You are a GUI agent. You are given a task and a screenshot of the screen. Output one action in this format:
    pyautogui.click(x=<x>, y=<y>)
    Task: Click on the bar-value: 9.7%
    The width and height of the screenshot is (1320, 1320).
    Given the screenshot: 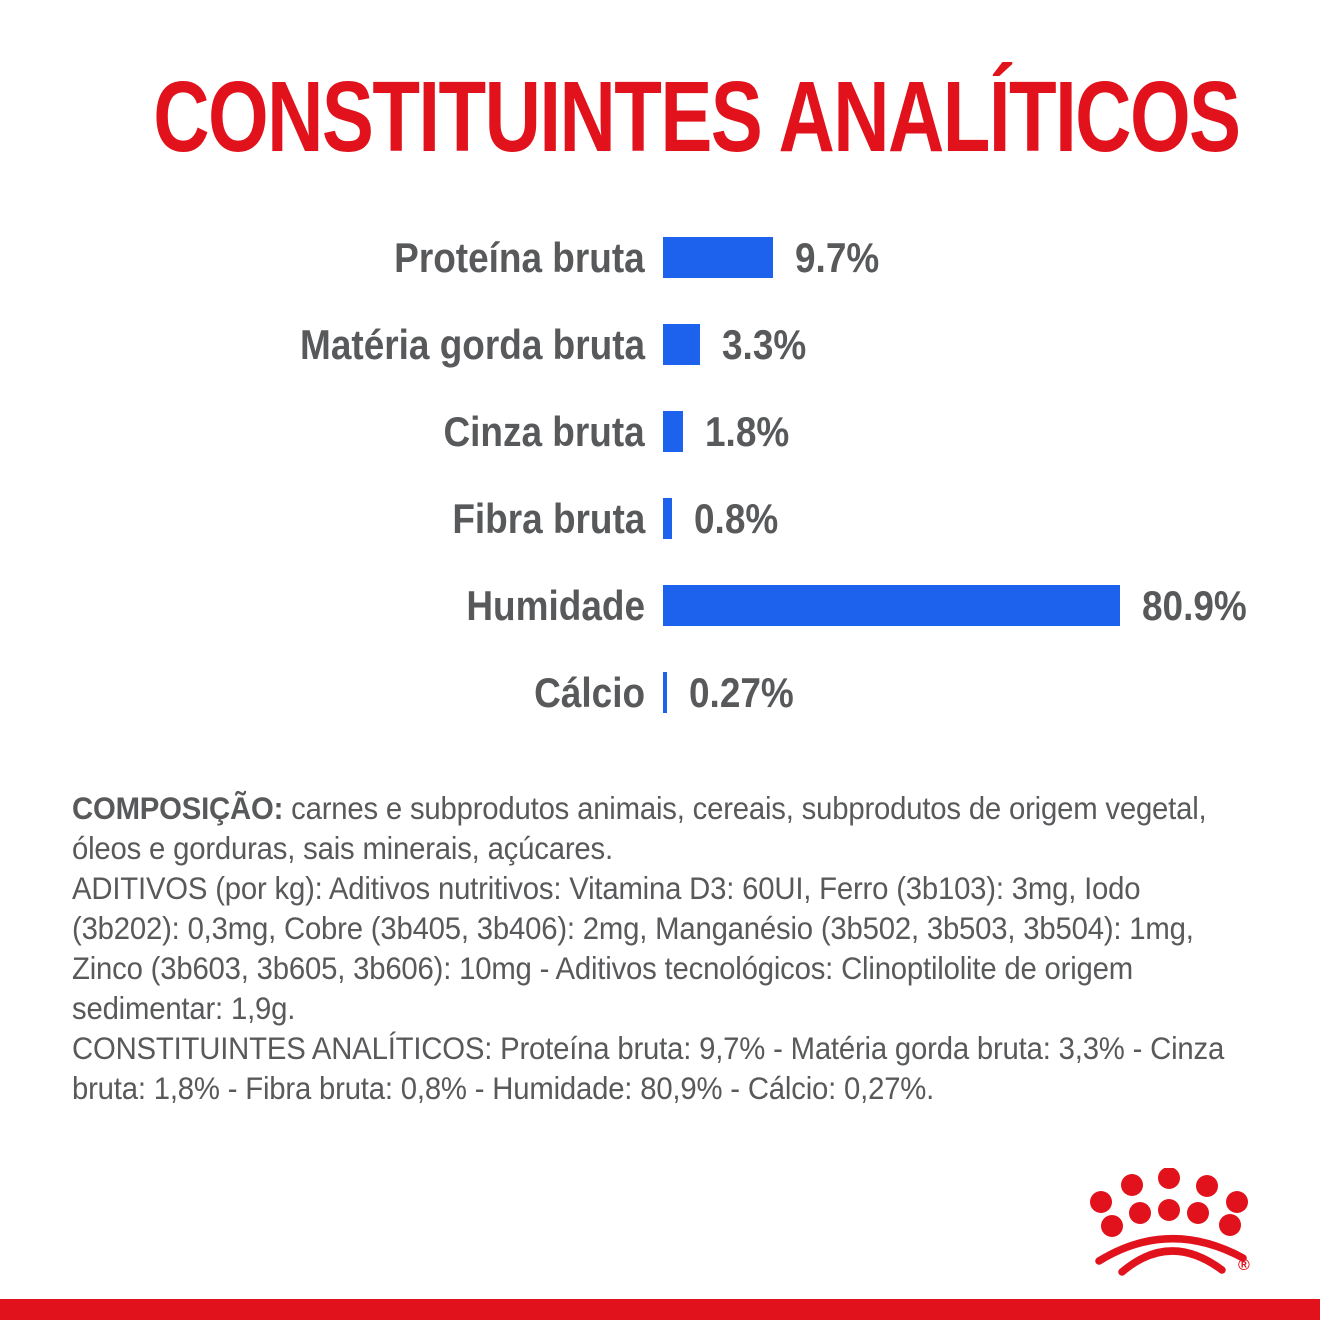 What is the action you would take?
    pyautogui.click(x=836, y=257)
    